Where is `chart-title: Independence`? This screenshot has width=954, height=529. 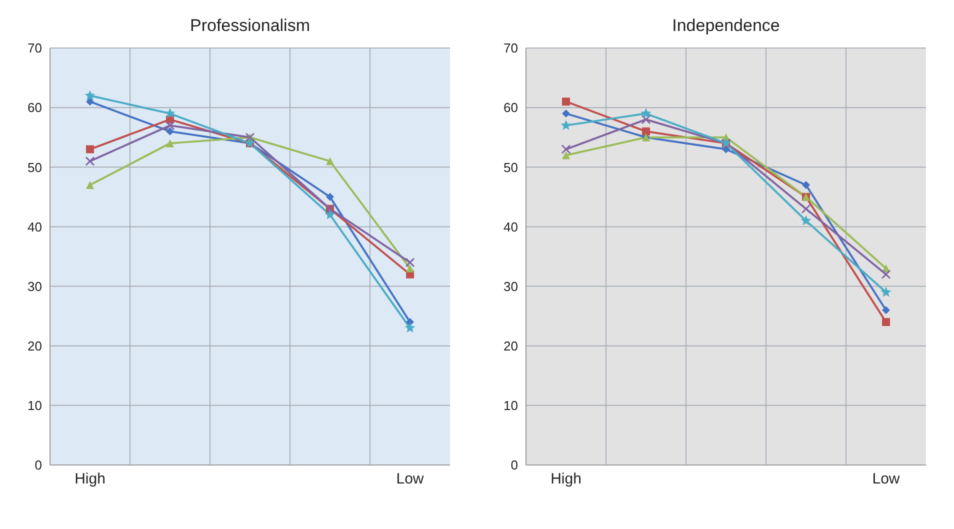
chart-title: Independence is located at coordinates (726, 26).